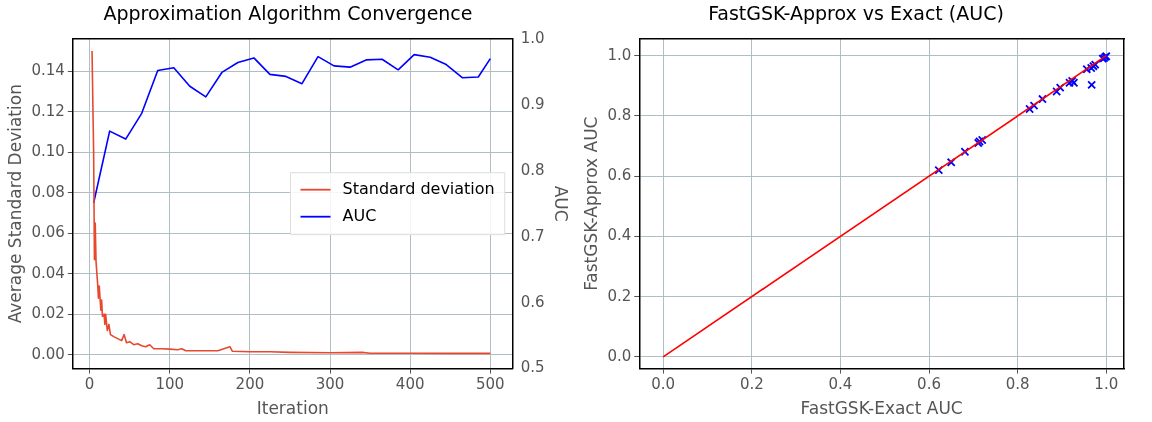  I want to click on y2-axis-title: AUC, so click(561, 203).